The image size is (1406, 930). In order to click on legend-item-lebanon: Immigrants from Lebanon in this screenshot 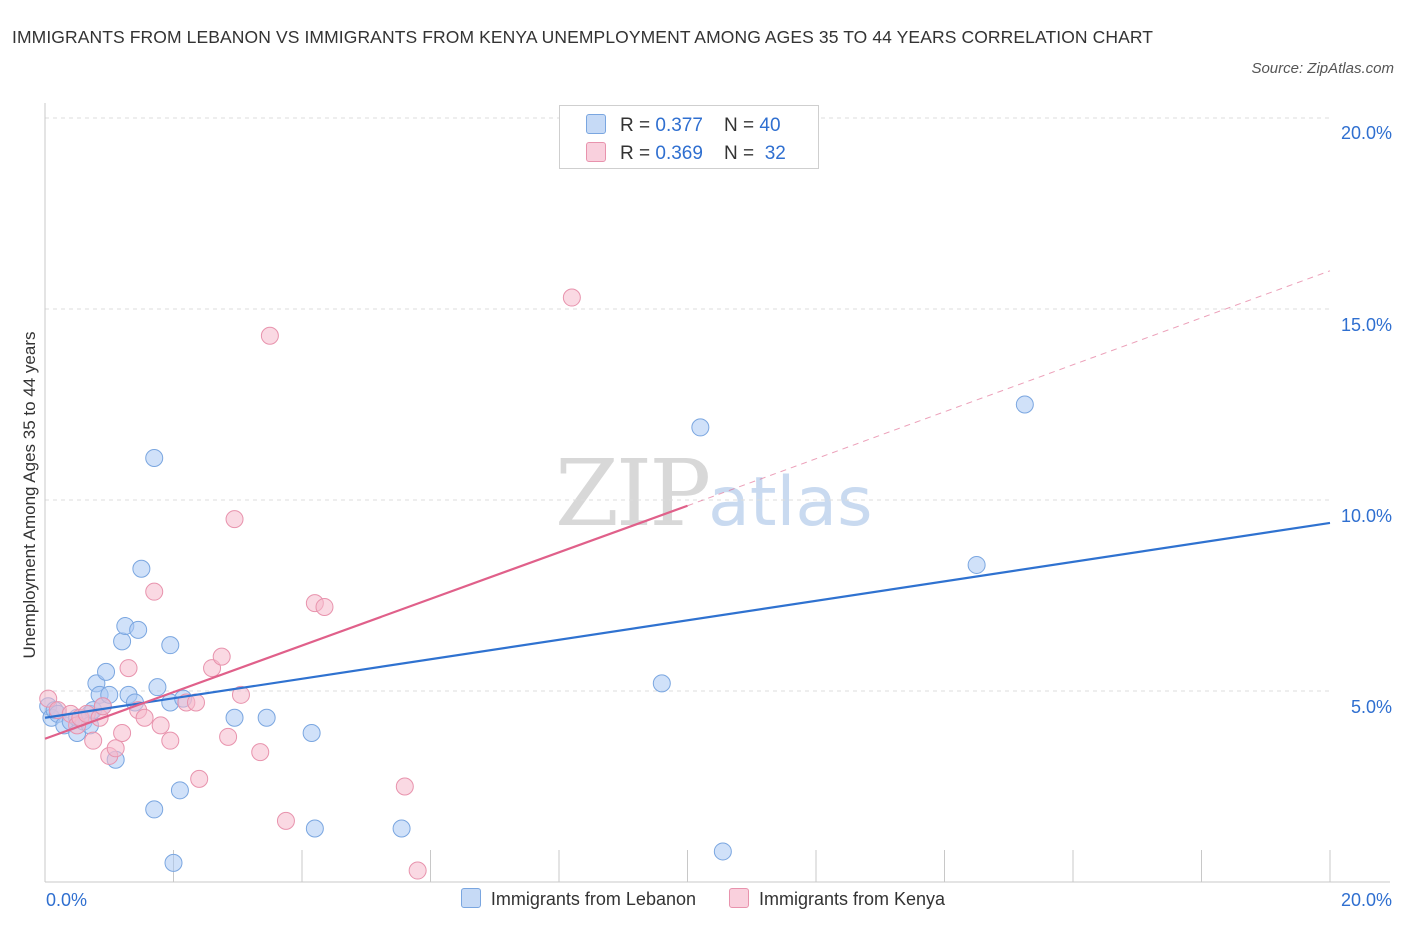, I will do `click(578, 899)`.